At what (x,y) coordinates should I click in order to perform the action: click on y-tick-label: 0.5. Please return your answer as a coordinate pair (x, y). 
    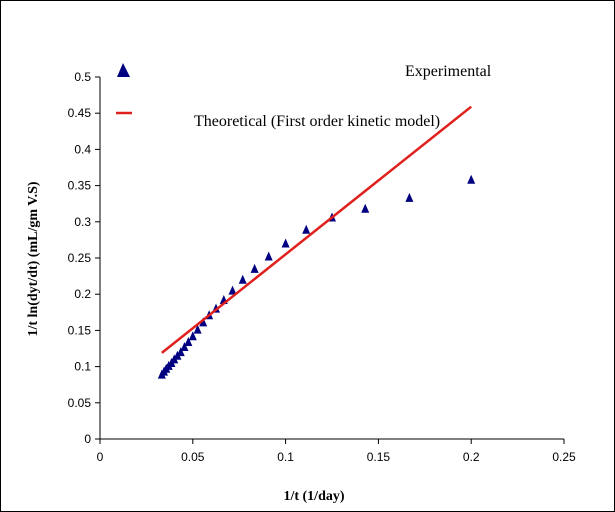
    Looking at the image, I should click on (82, 77).